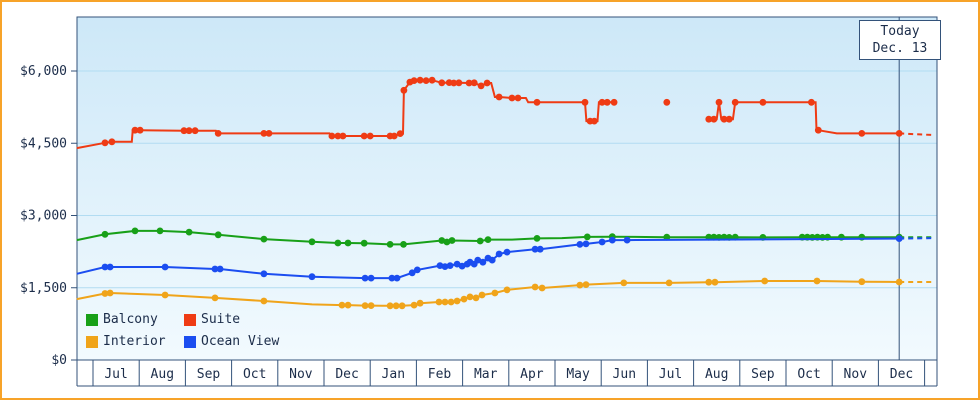  I want to click on legend-label: Balcony, so click(130, 319).